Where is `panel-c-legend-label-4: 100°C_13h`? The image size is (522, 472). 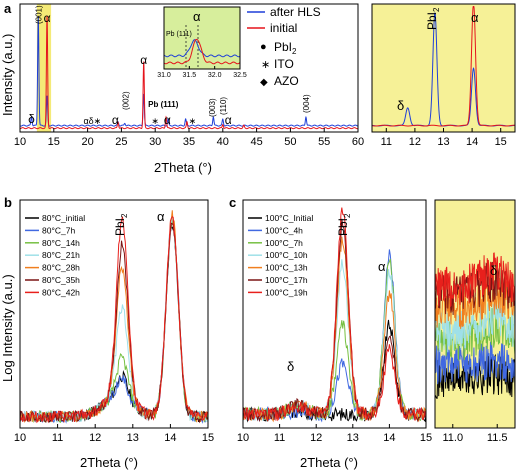 panel-c-legend-label-4: 100°C_13h is located at coordinates (286, 268).